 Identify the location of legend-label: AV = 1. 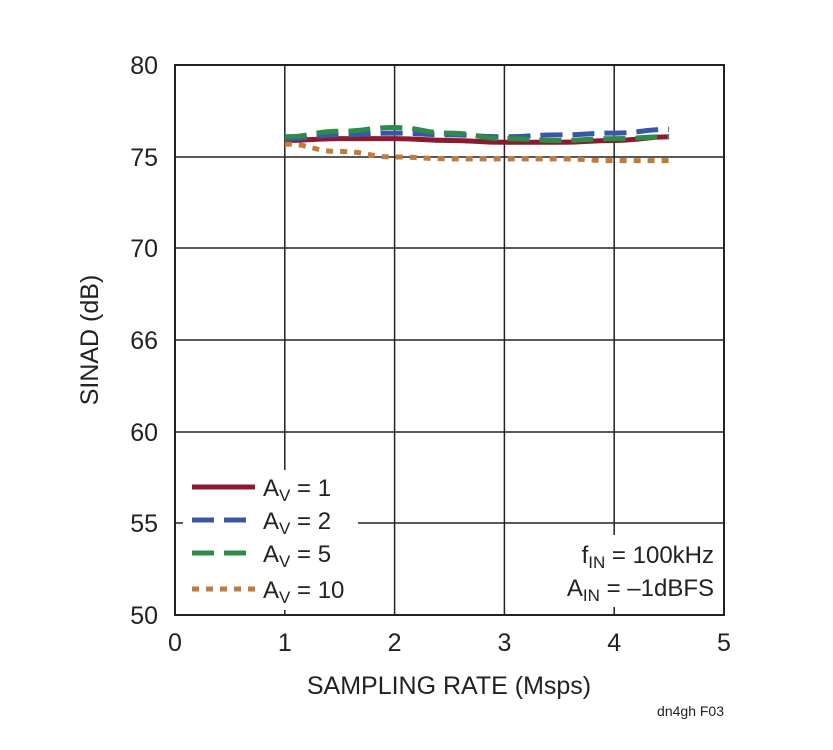
(297, 490).